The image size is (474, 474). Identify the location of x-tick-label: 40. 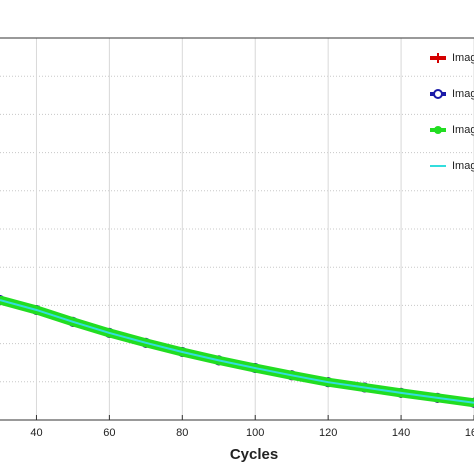
(36, 433).